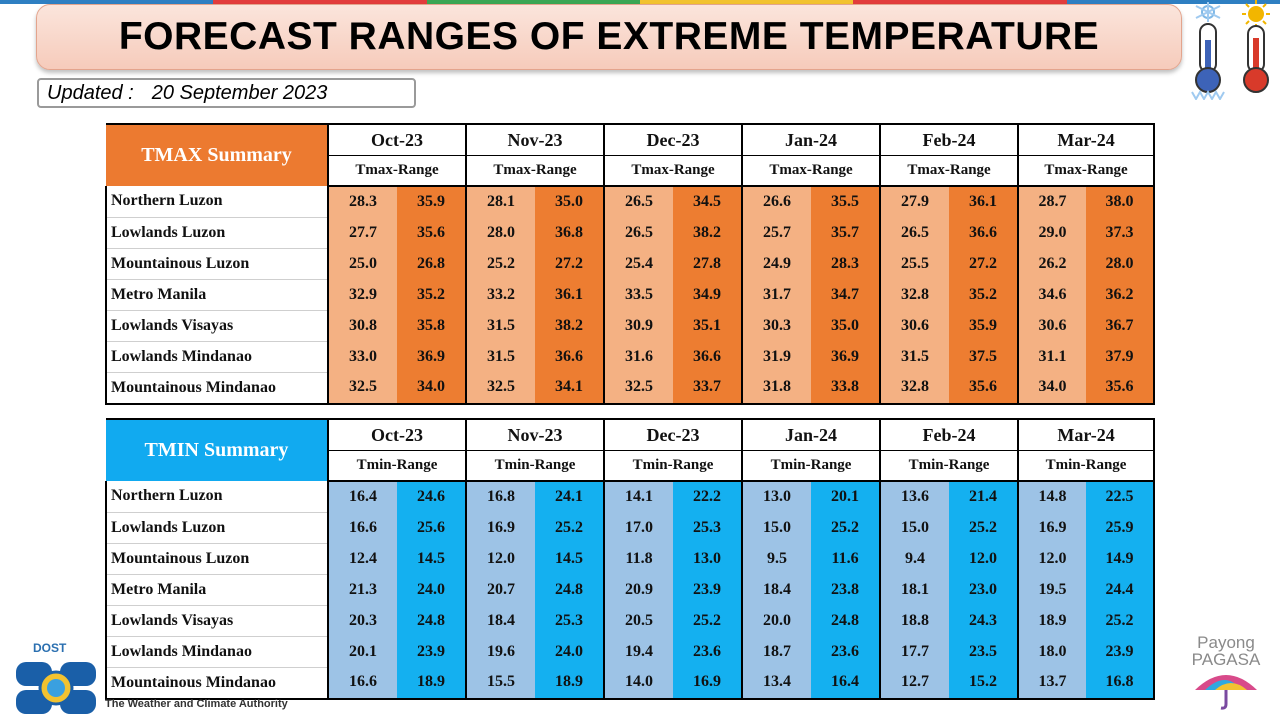 The image size is (1280, 720). Describe the element at coordinates (1256, 46) in the screenshot. I see `hot-thermometer-icon` at that location.